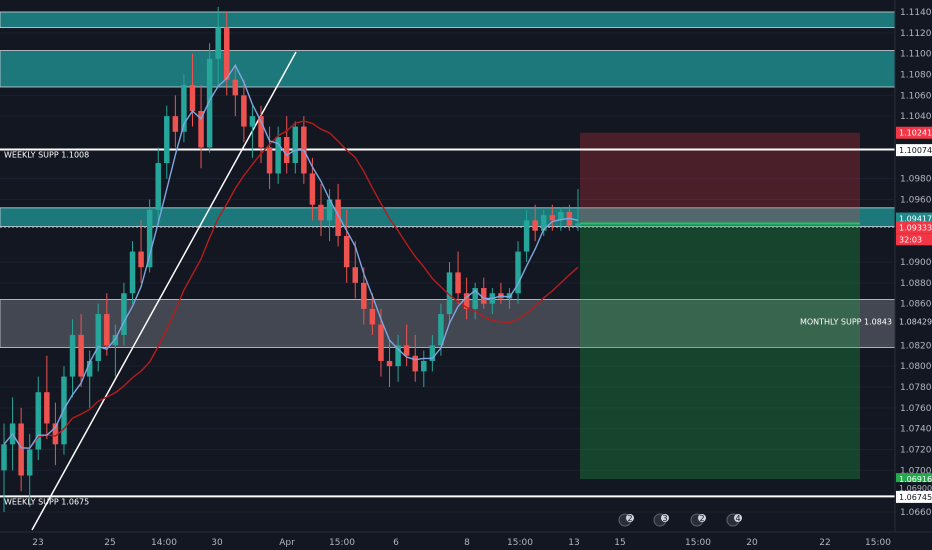  I want to click on target-partial-tag: 1.06900, so click(915, 488).